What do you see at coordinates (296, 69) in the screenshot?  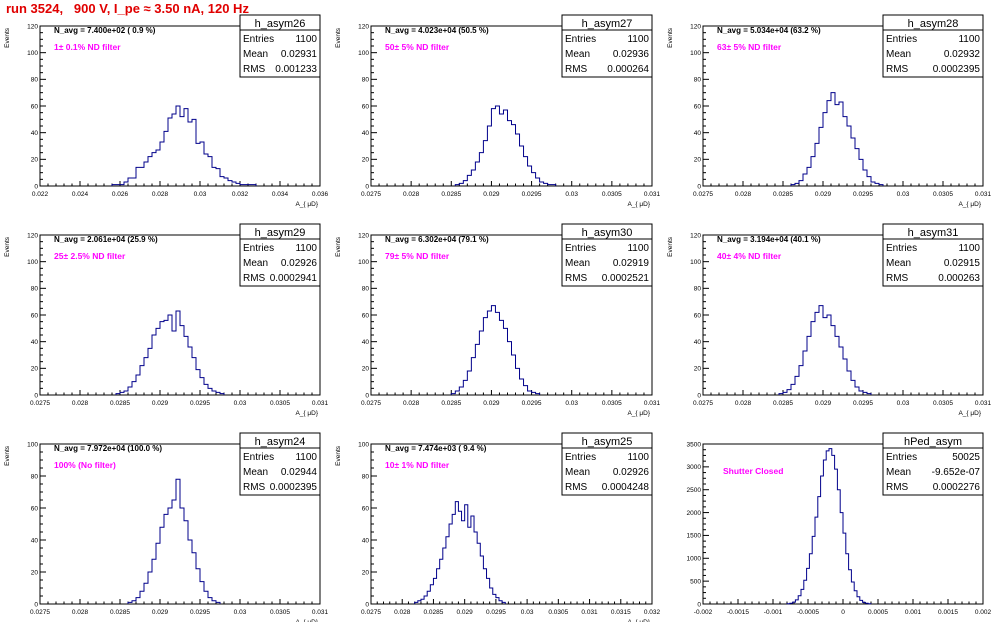 I see `stats-value: 0.001233` at bounding box center [296, 69].